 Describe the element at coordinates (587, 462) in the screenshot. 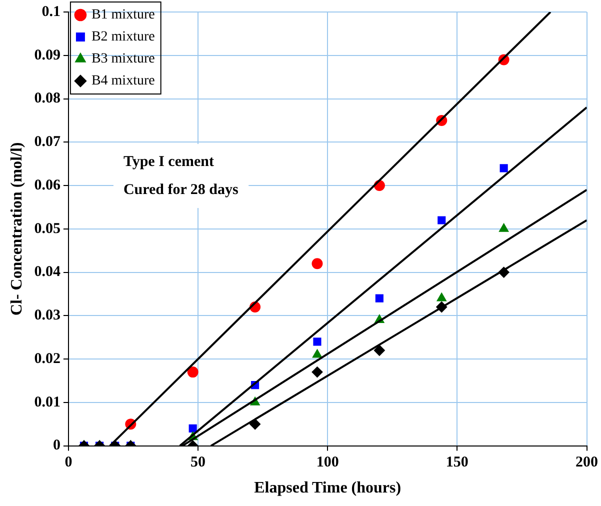

I see `x-tick-label: 200` at that location.